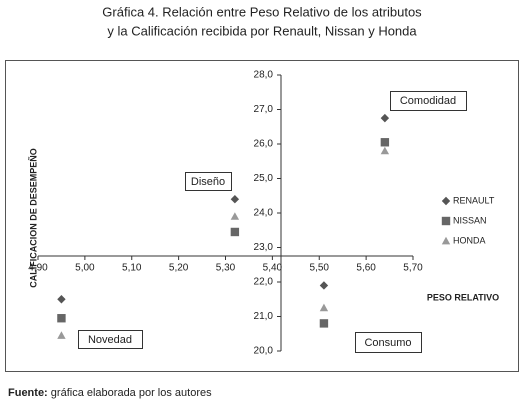 The image size is (524, 402). I want to click on y-tick-label: 25,0, so click(264, 178).